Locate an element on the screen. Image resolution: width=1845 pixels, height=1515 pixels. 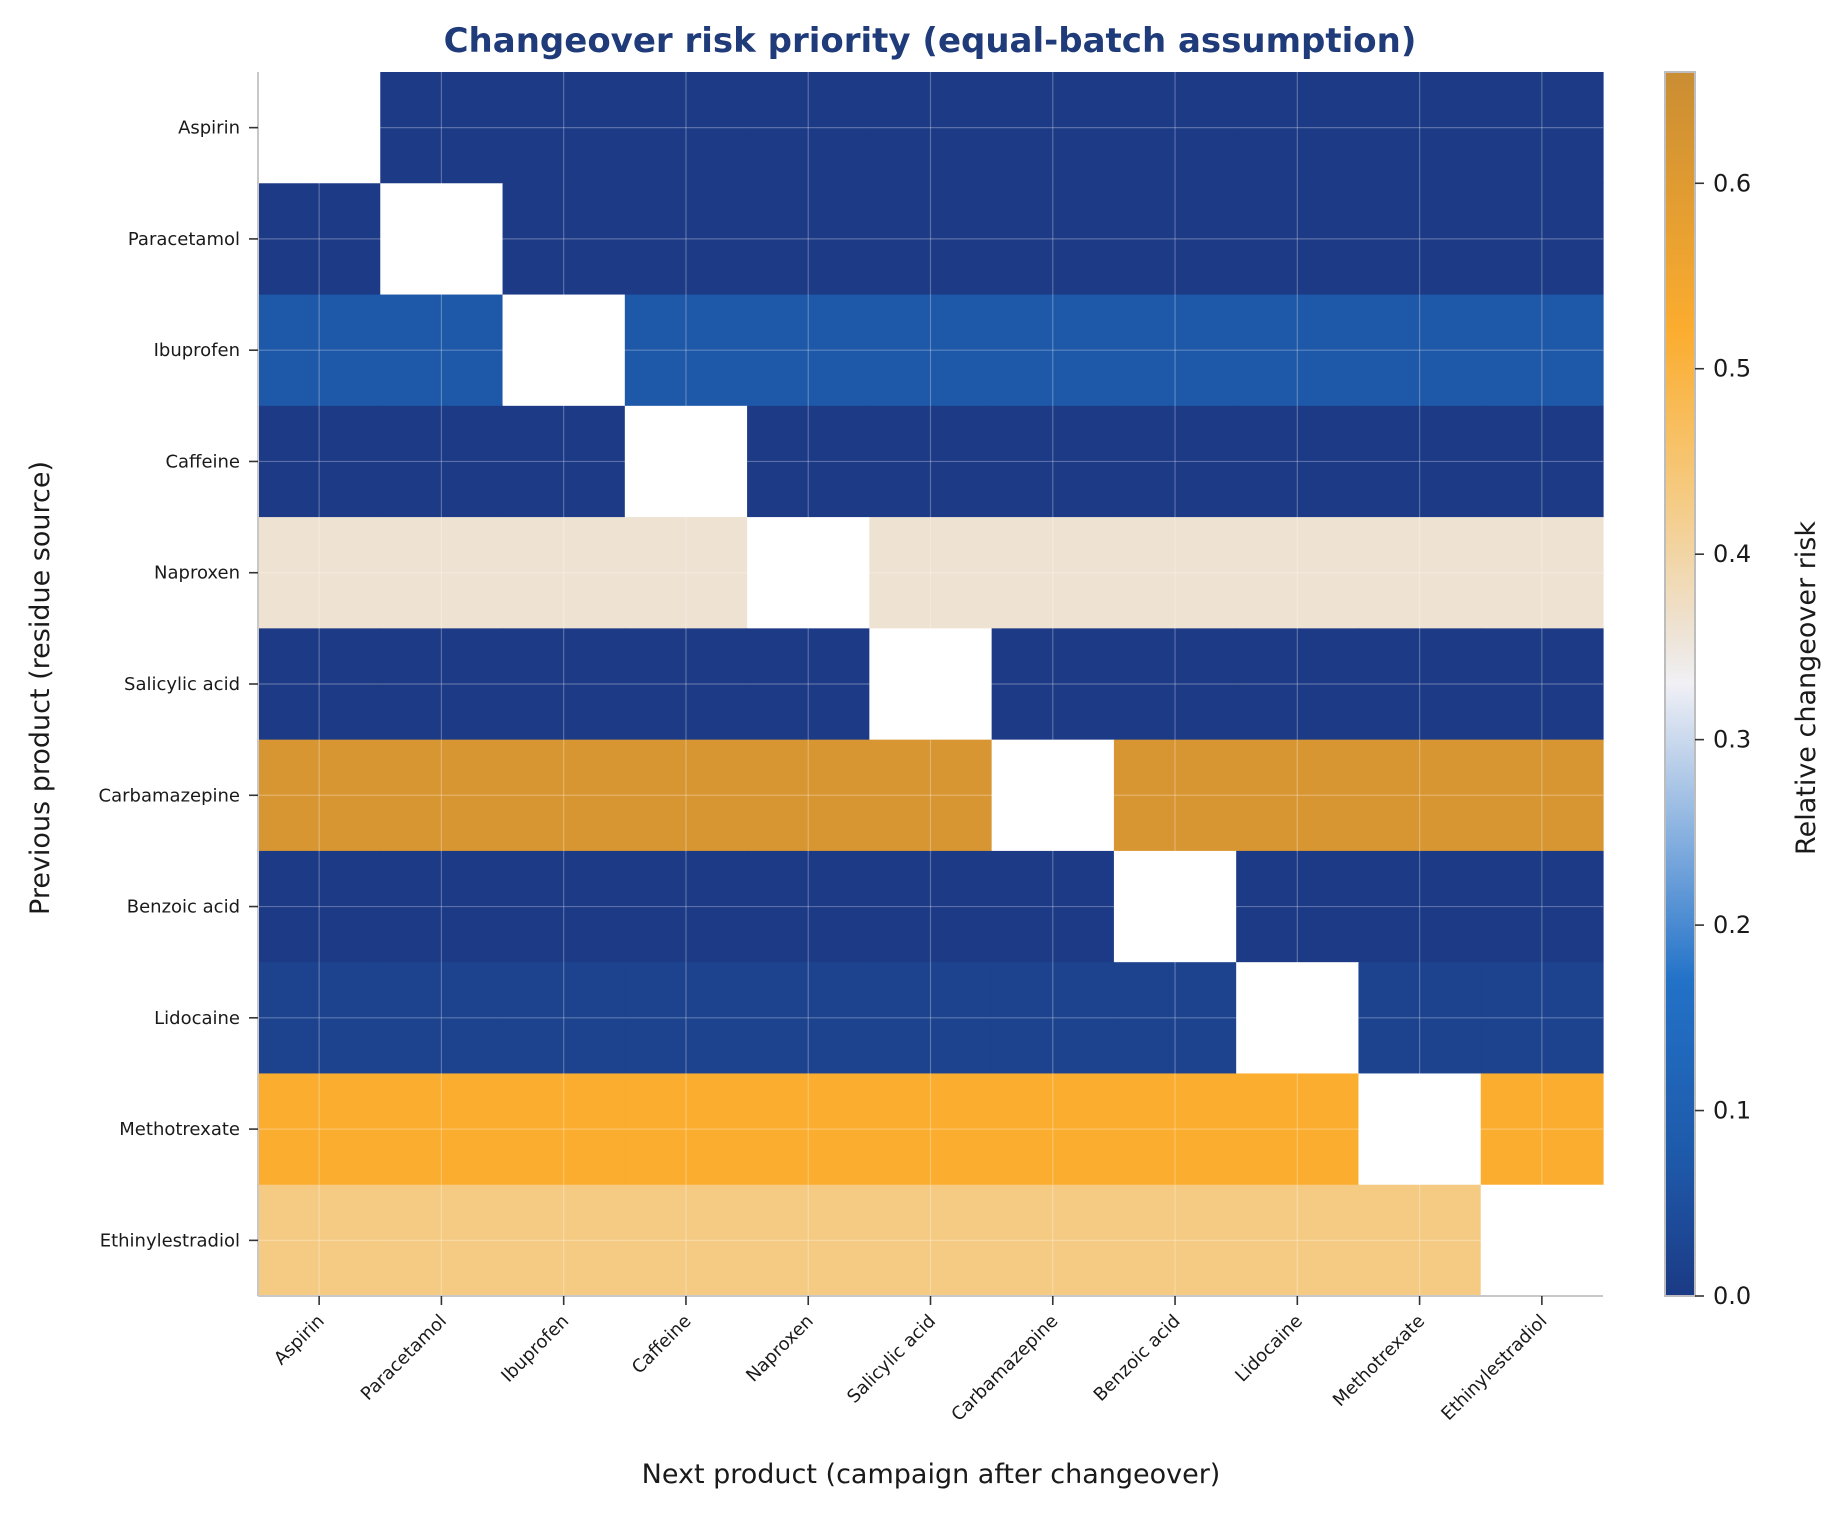
heatmap-cell-carbamazepine-to-paracetamol is located at coordinates (442, 795).